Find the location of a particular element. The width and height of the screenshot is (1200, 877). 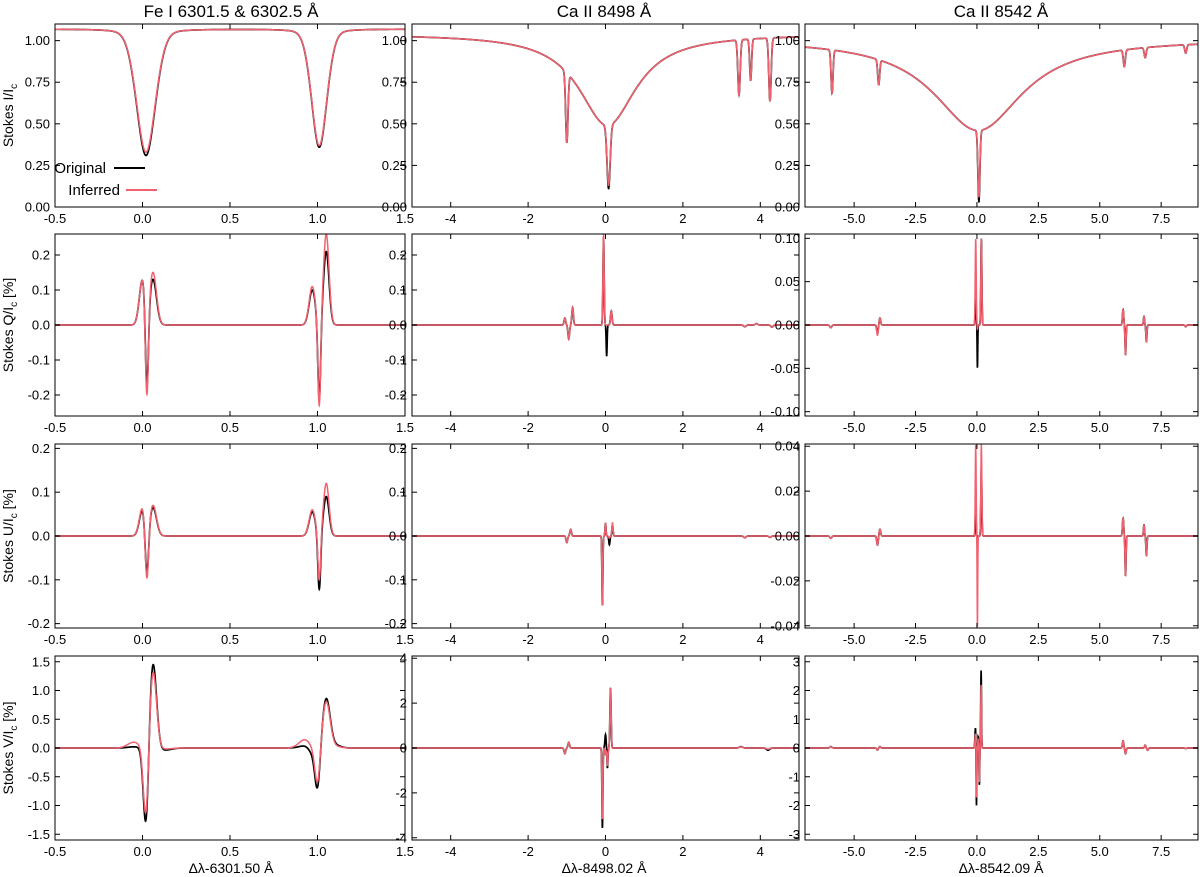

y-tick-label: -4 is located at coordinates (401, 837).